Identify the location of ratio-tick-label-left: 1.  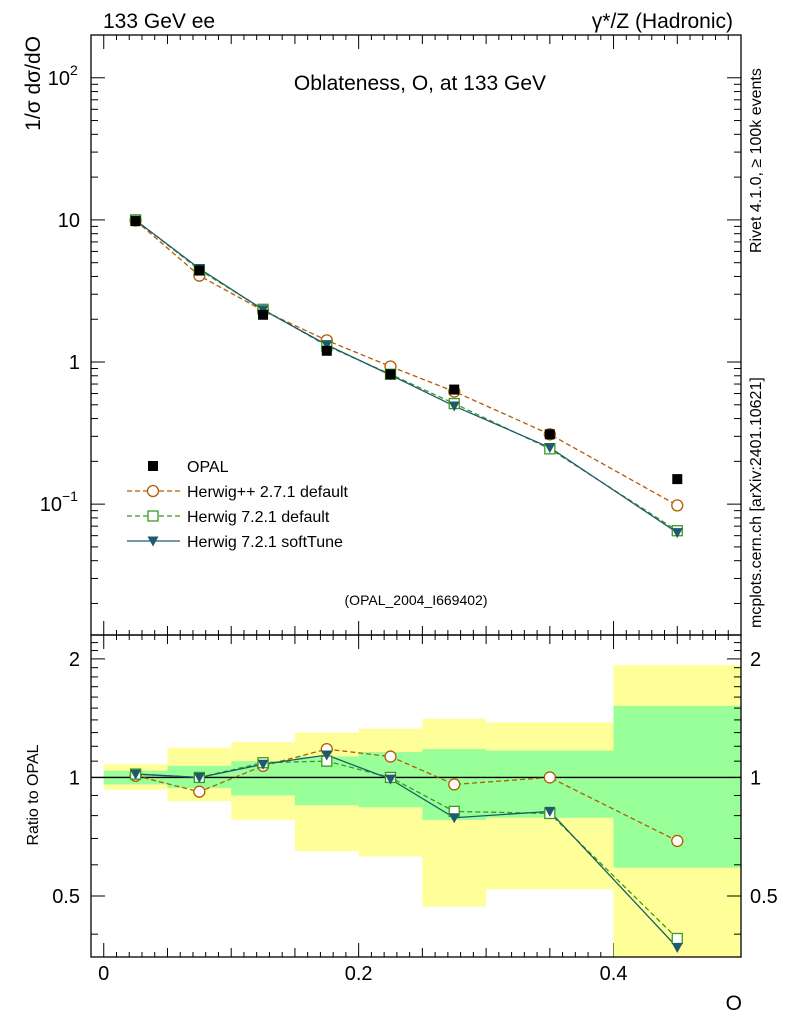
(74, 778).